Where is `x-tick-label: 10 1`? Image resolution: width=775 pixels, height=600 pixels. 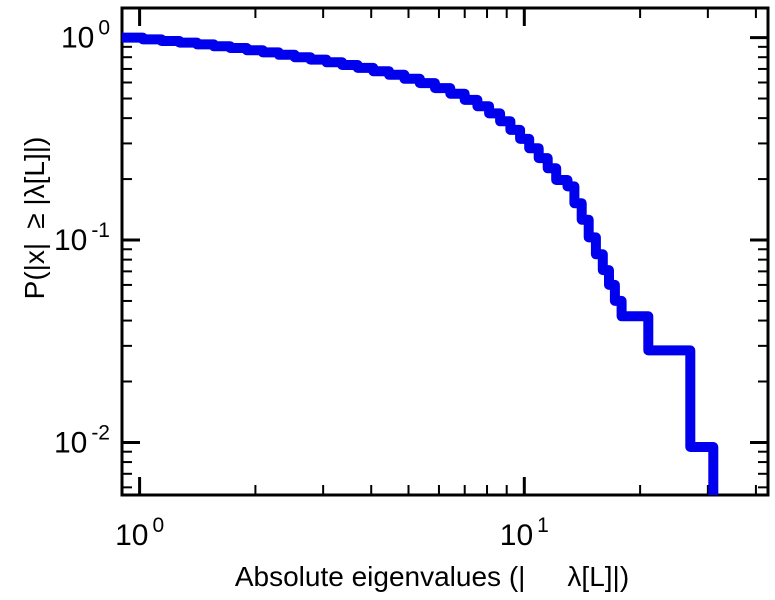
x-tick-label: 10 1 is located at coordinates (524, 533).